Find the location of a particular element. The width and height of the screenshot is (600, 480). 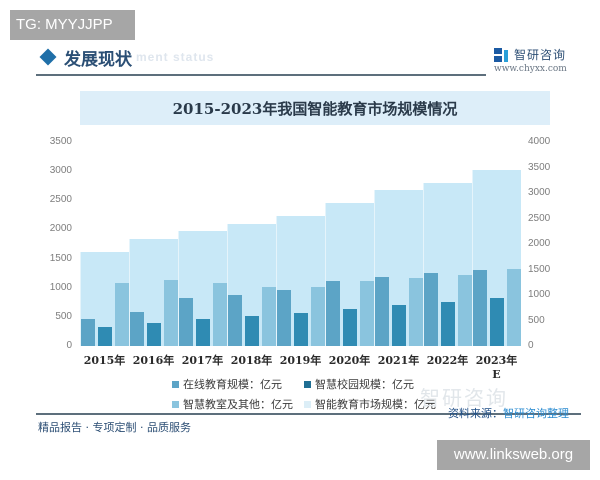

brand-name: 智研咨询 is located at coordinates (540, 55).